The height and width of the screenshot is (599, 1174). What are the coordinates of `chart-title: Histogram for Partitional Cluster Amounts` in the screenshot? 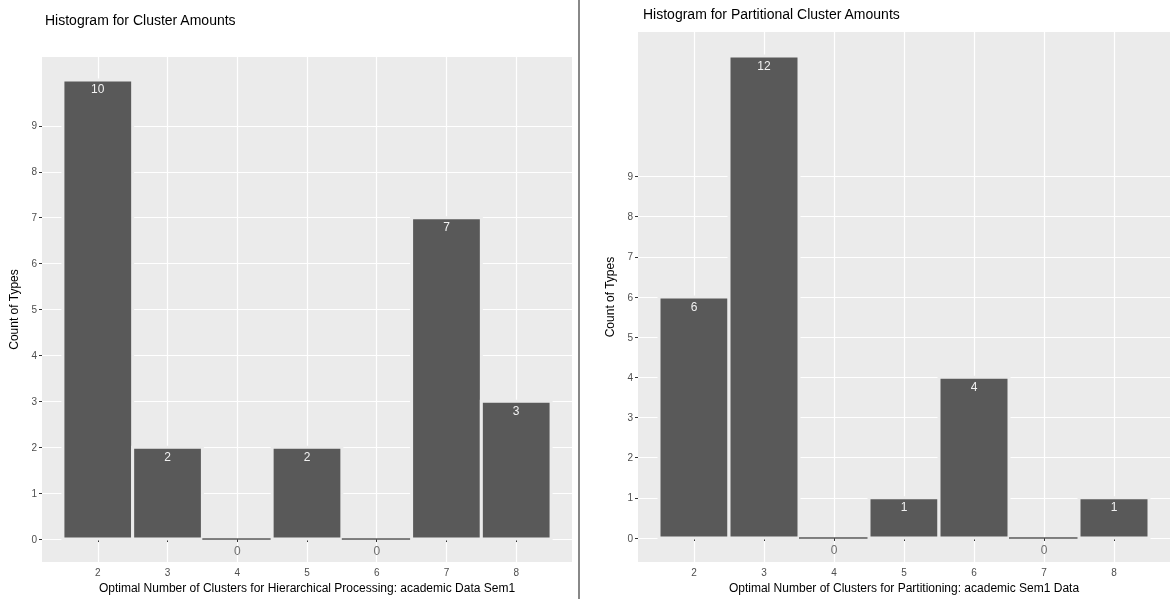 It's located at (771, 14).